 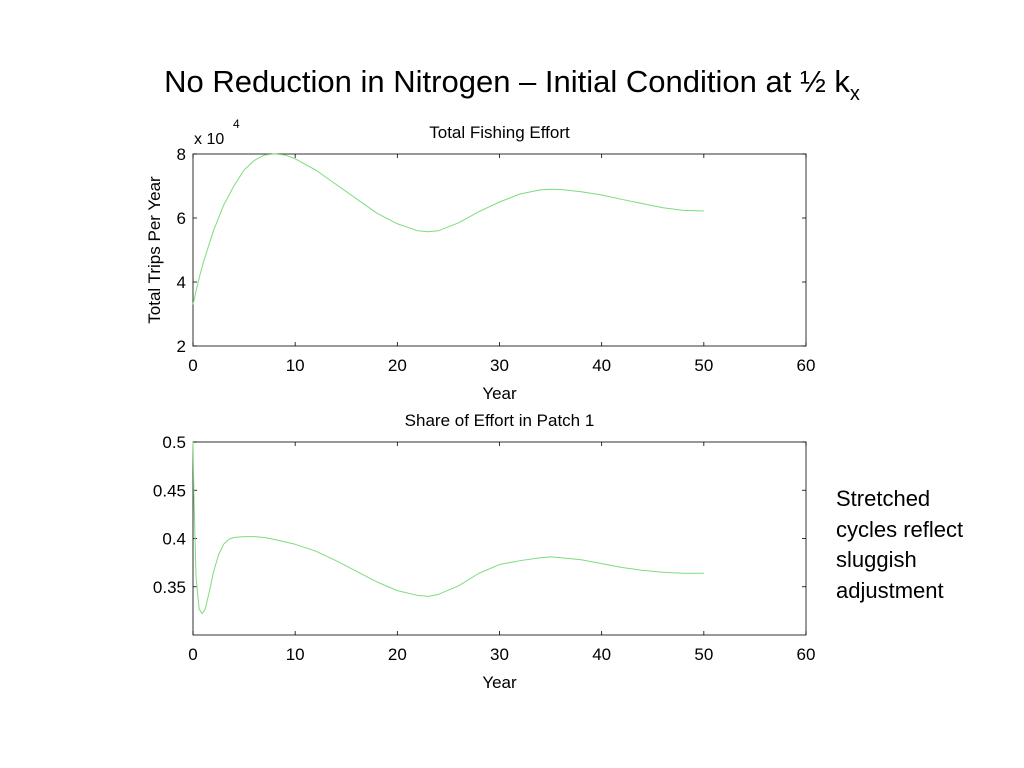 What do you see at coordinates (876, 559) in the screenshot?
I see `annotation-line-3: sluggish` at bounding box center [876, 559].